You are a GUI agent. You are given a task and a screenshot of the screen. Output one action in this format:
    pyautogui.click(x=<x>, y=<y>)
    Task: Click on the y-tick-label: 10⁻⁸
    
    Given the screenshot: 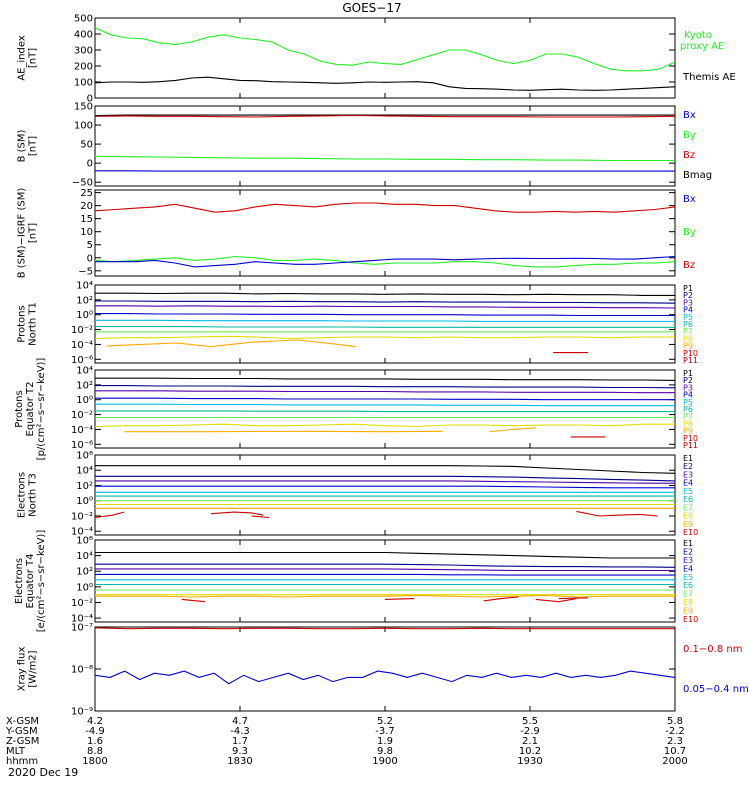 What is the action you would take?
    pyautogui.click(x=82, y=670)
    